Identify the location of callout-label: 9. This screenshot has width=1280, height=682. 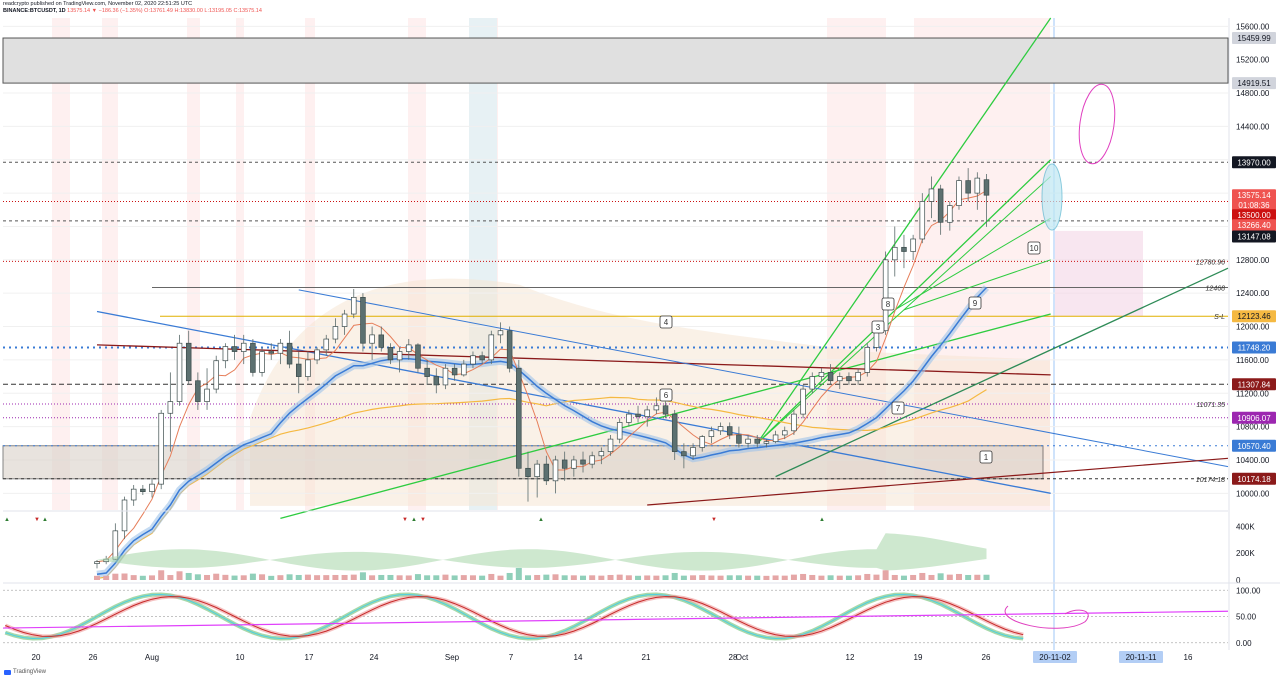
(975, 303).